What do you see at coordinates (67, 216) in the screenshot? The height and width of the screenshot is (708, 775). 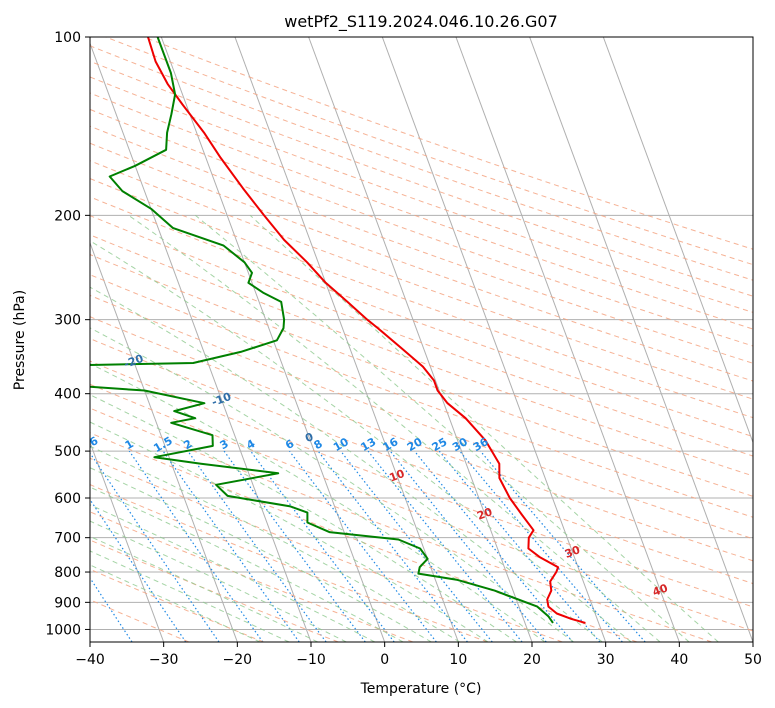 I see `y-tick-label: 200` at bounding box center [67, 216].